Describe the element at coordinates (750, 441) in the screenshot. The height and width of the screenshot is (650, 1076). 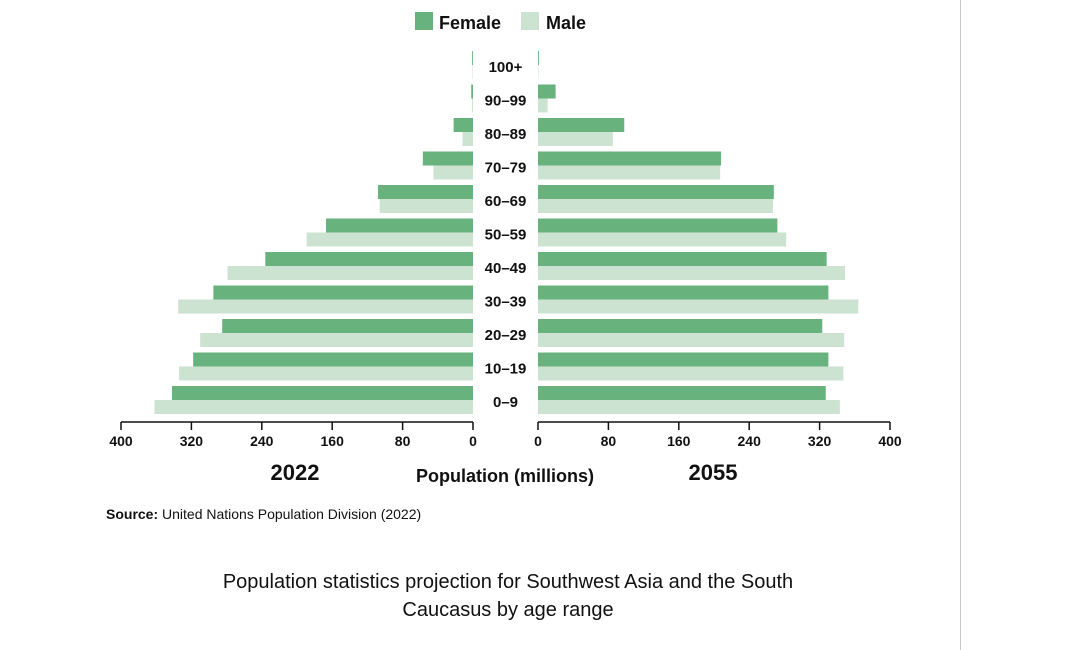
I see `right-tick-label-3: 240` at that location.